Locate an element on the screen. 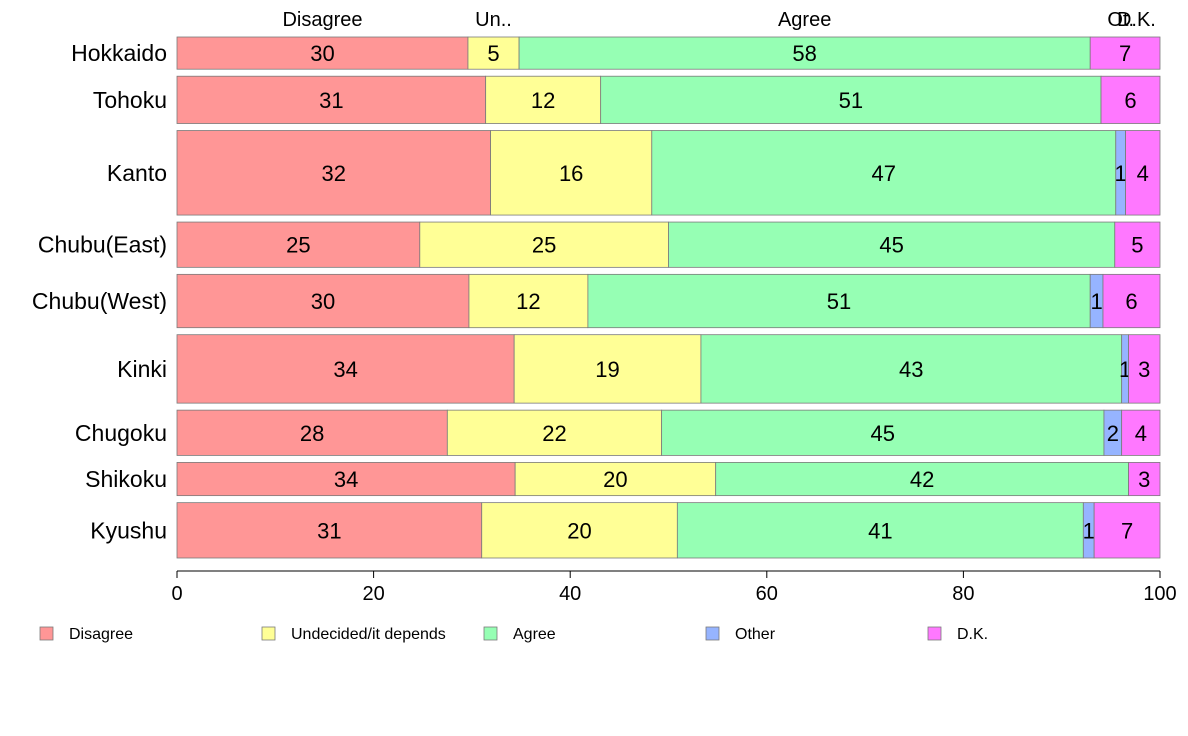 The image size is (1188, 736). top-label-disagree: Disagree is located at coordinates (322, 20).